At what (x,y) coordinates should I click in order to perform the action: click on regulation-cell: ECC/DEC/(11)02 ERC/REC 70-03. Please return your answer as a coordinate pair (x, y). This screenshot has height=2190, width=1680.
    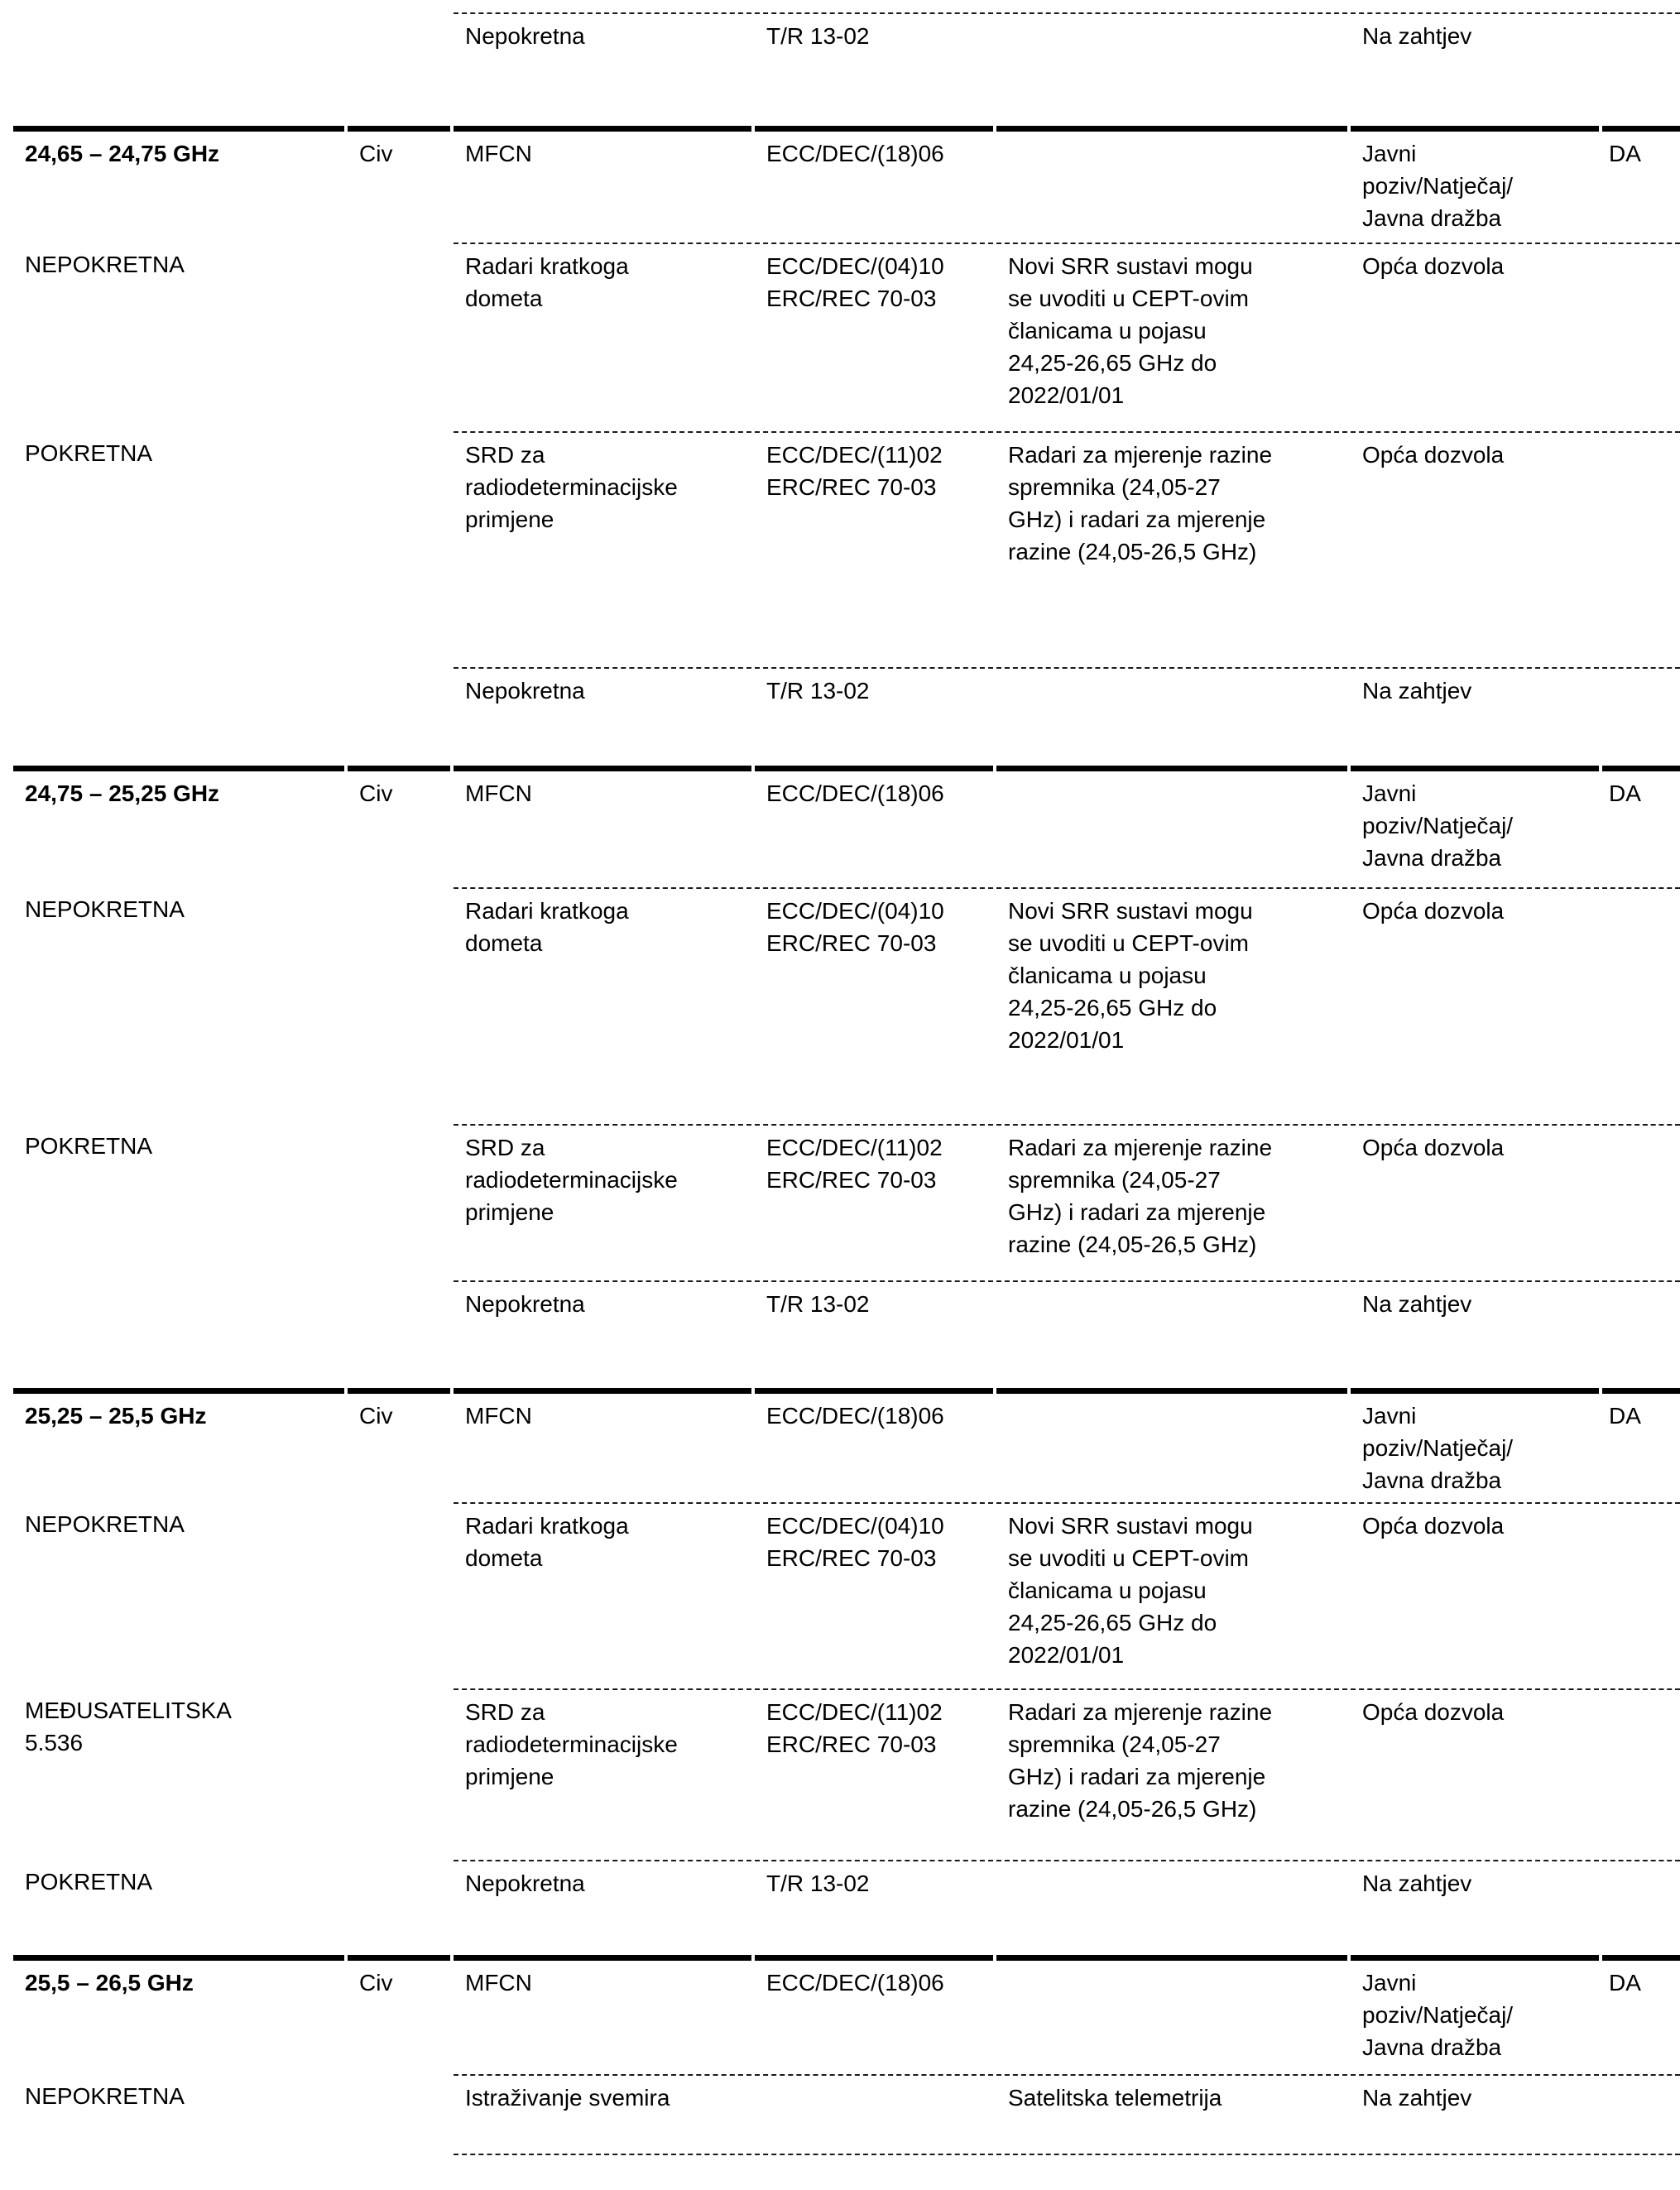
    Looking at the image, I should click on (874, 549).